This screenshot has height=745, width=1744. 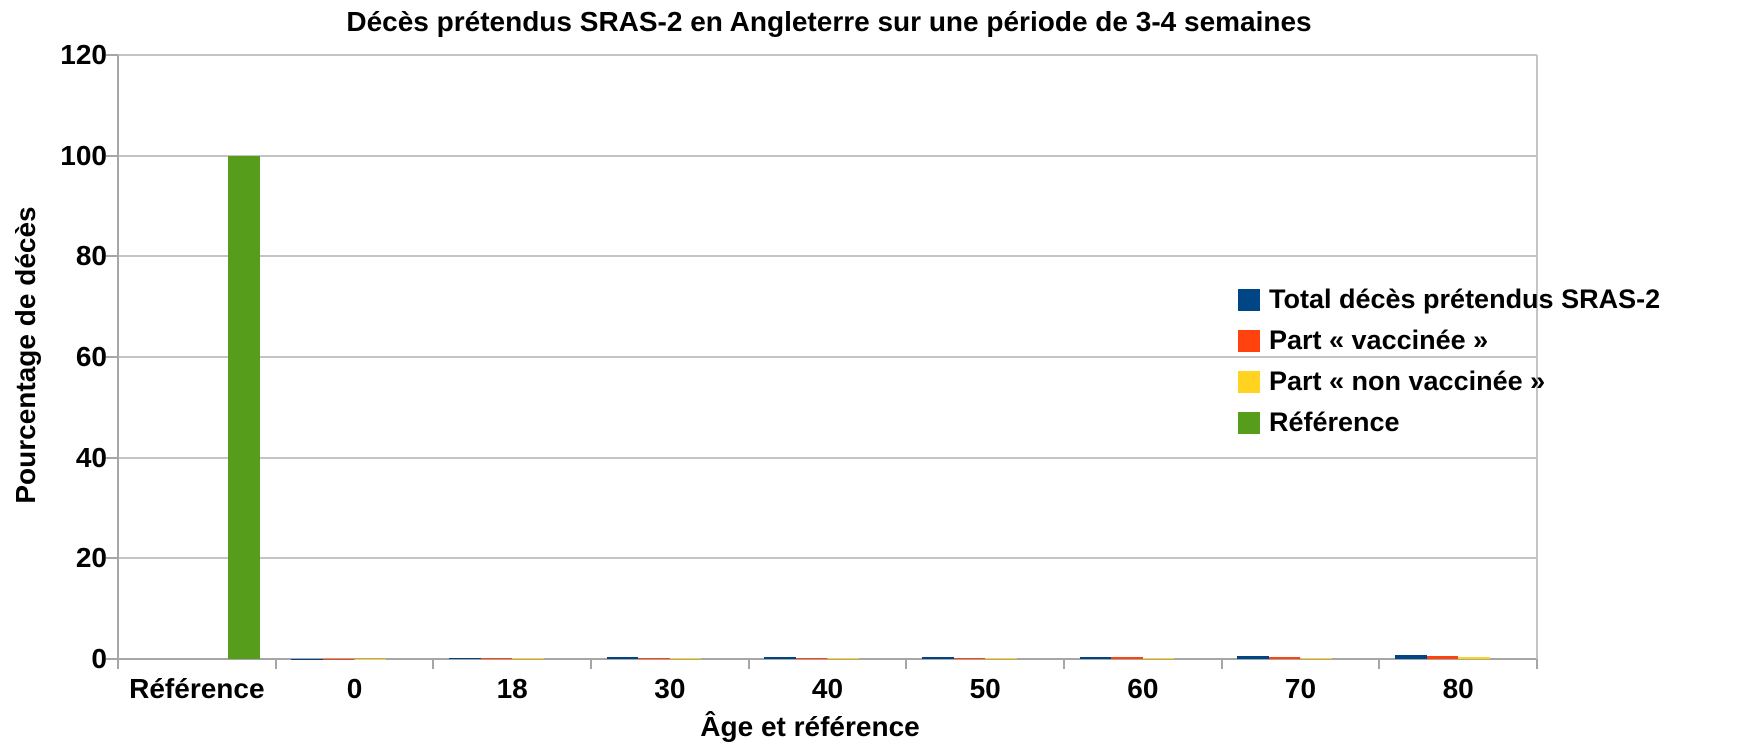 What do you see at coordinates (1449, 422) in the screenshot?
I see `legend-item: Référence` at bounding box center [1449, 422].